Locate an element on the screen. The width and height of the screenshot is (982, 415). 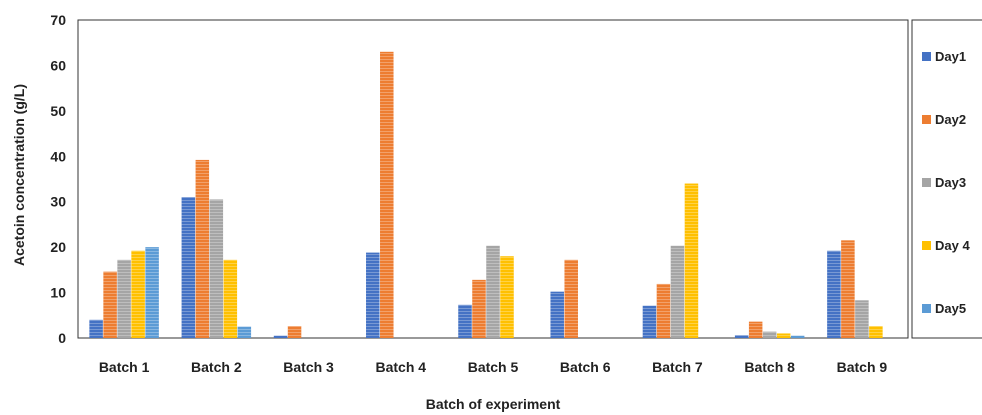
y-tick-label: 30 is located at coordinates (58, 202).